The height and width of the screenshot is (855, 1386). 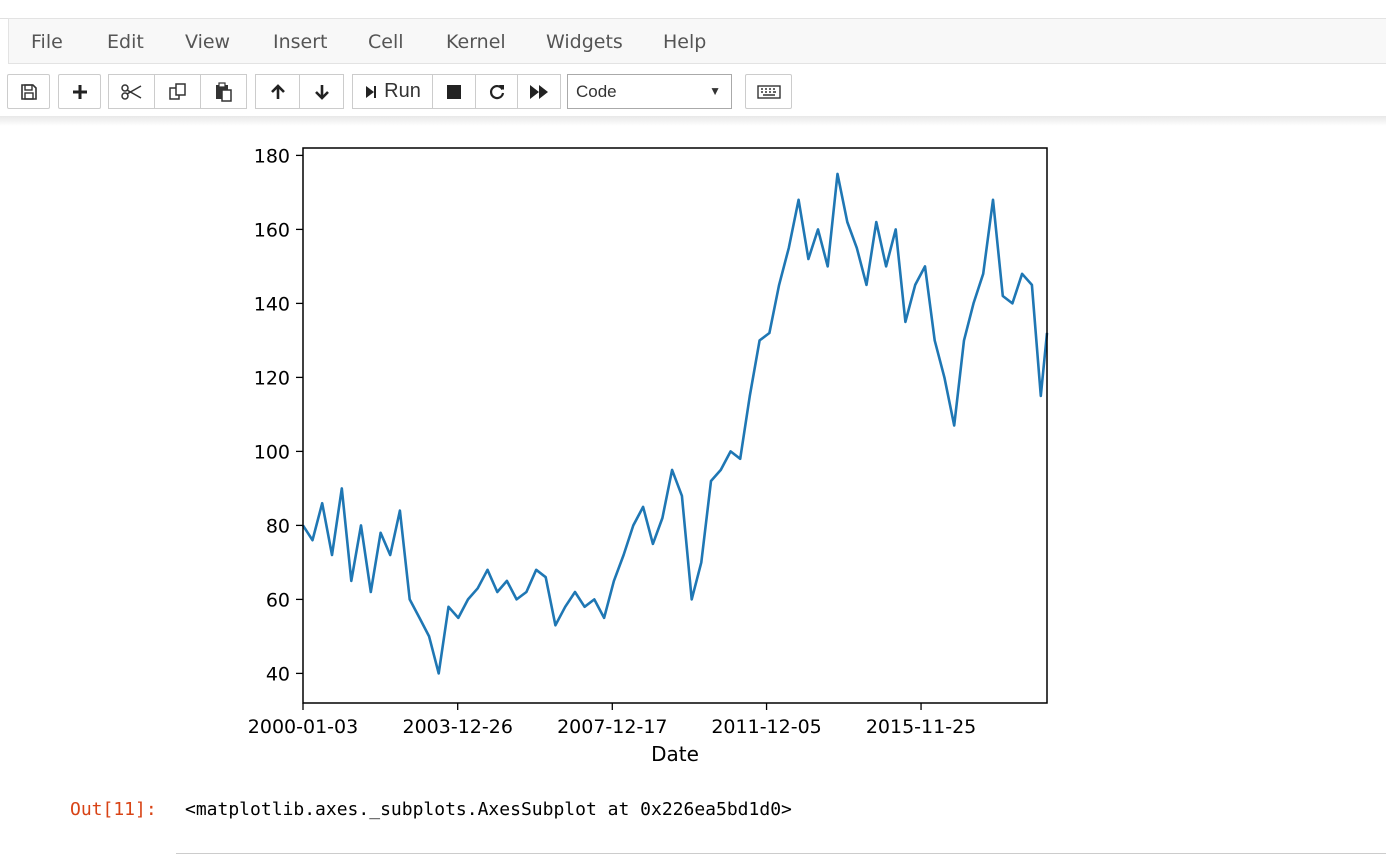 I want to click on insert-cell-button, so click(x=79, y=91).